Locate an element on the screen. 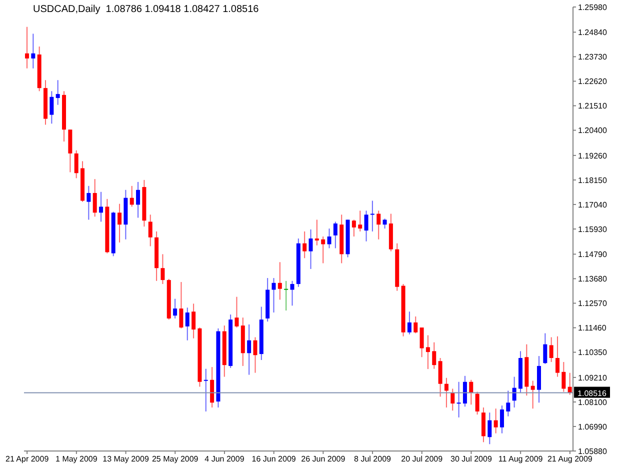  x-tick-label: 25 May 2009 is located at coordinates (175, 459).